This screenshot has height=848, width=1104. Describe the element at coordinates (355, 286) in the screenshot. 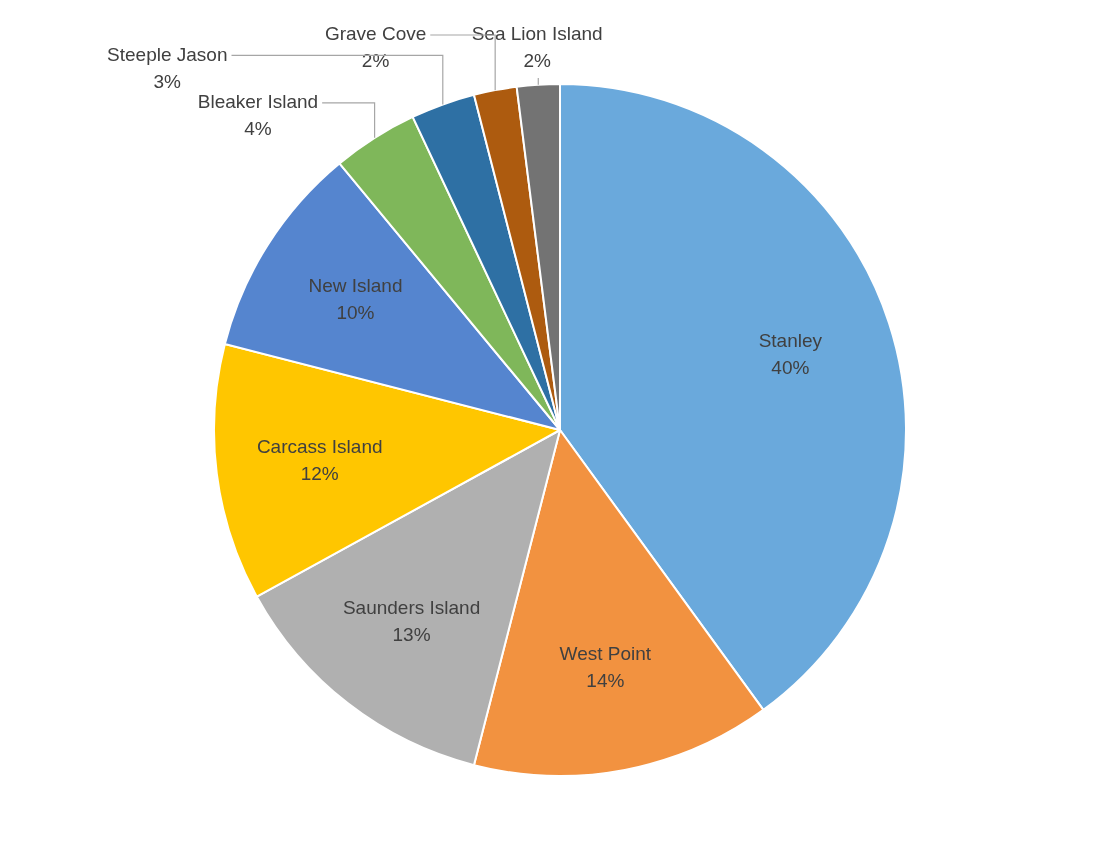

I see `slice-label: New Island` at that location.